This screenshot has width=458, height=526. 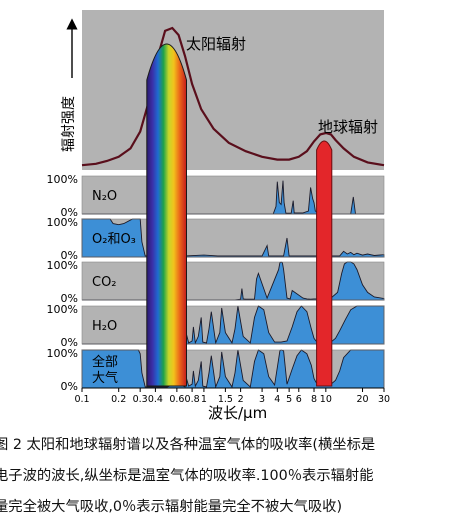 What do you see at coordinates (192, 399) in the screenshot?
I see `x-tick-label: 0.8` at bounding box center [192, 399].